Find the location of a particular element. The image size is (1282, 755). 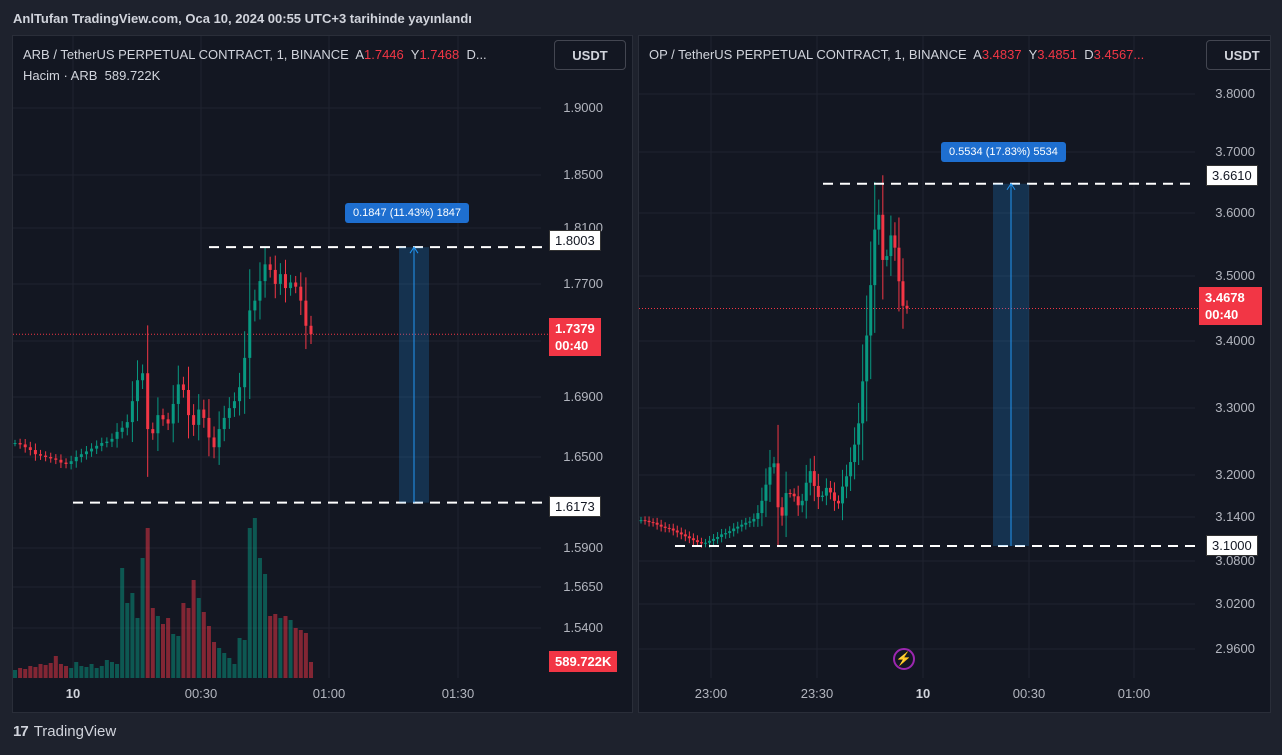

op-bottom-level-tag: 3.1000 is located at coordinates (1232, 545).